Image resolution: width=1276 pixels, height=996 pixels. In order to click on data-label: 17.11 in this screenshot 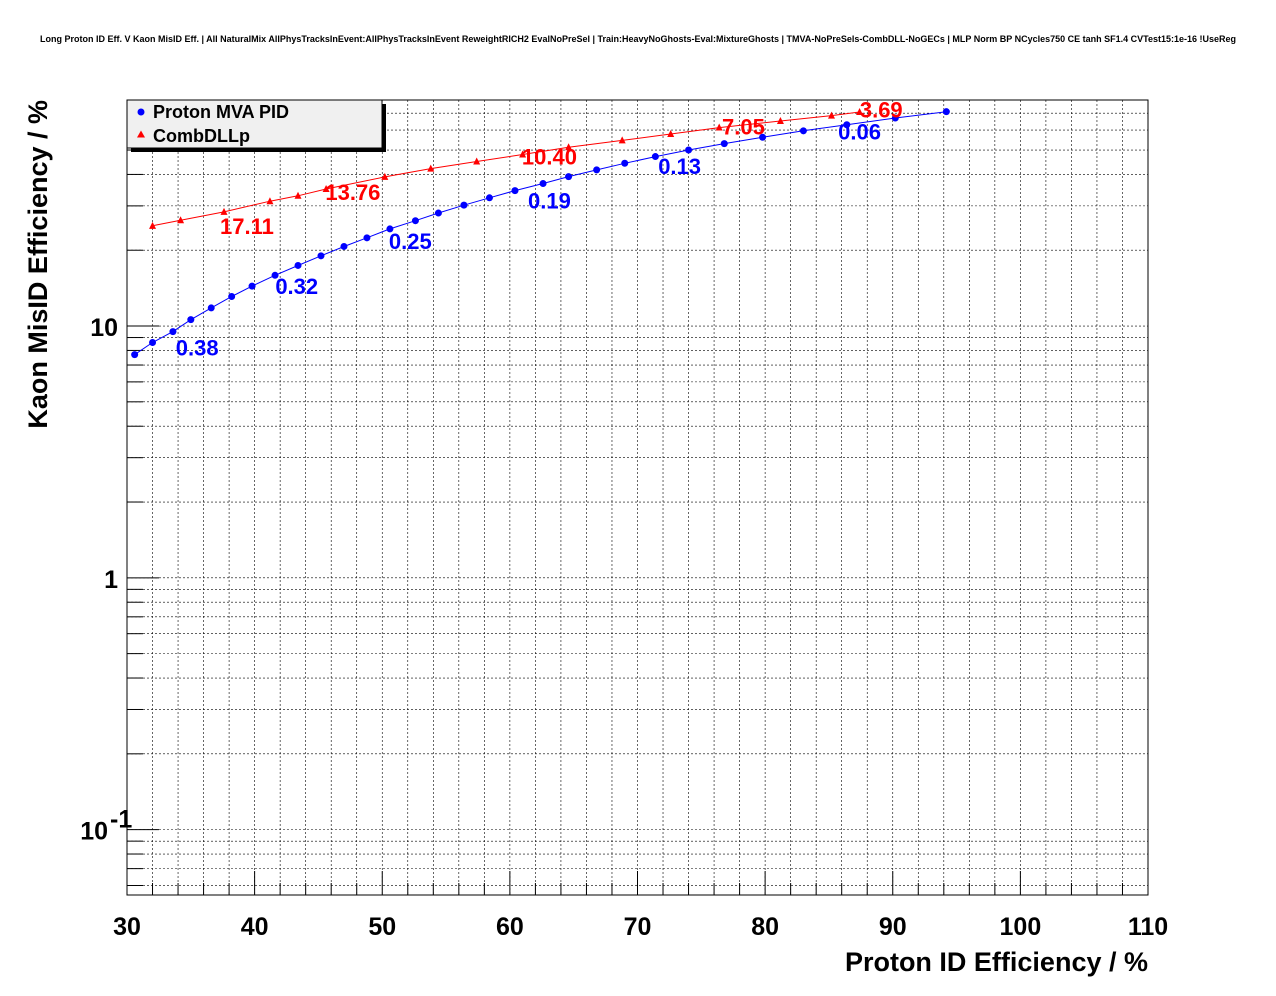, I will do `click(247, 226)`.